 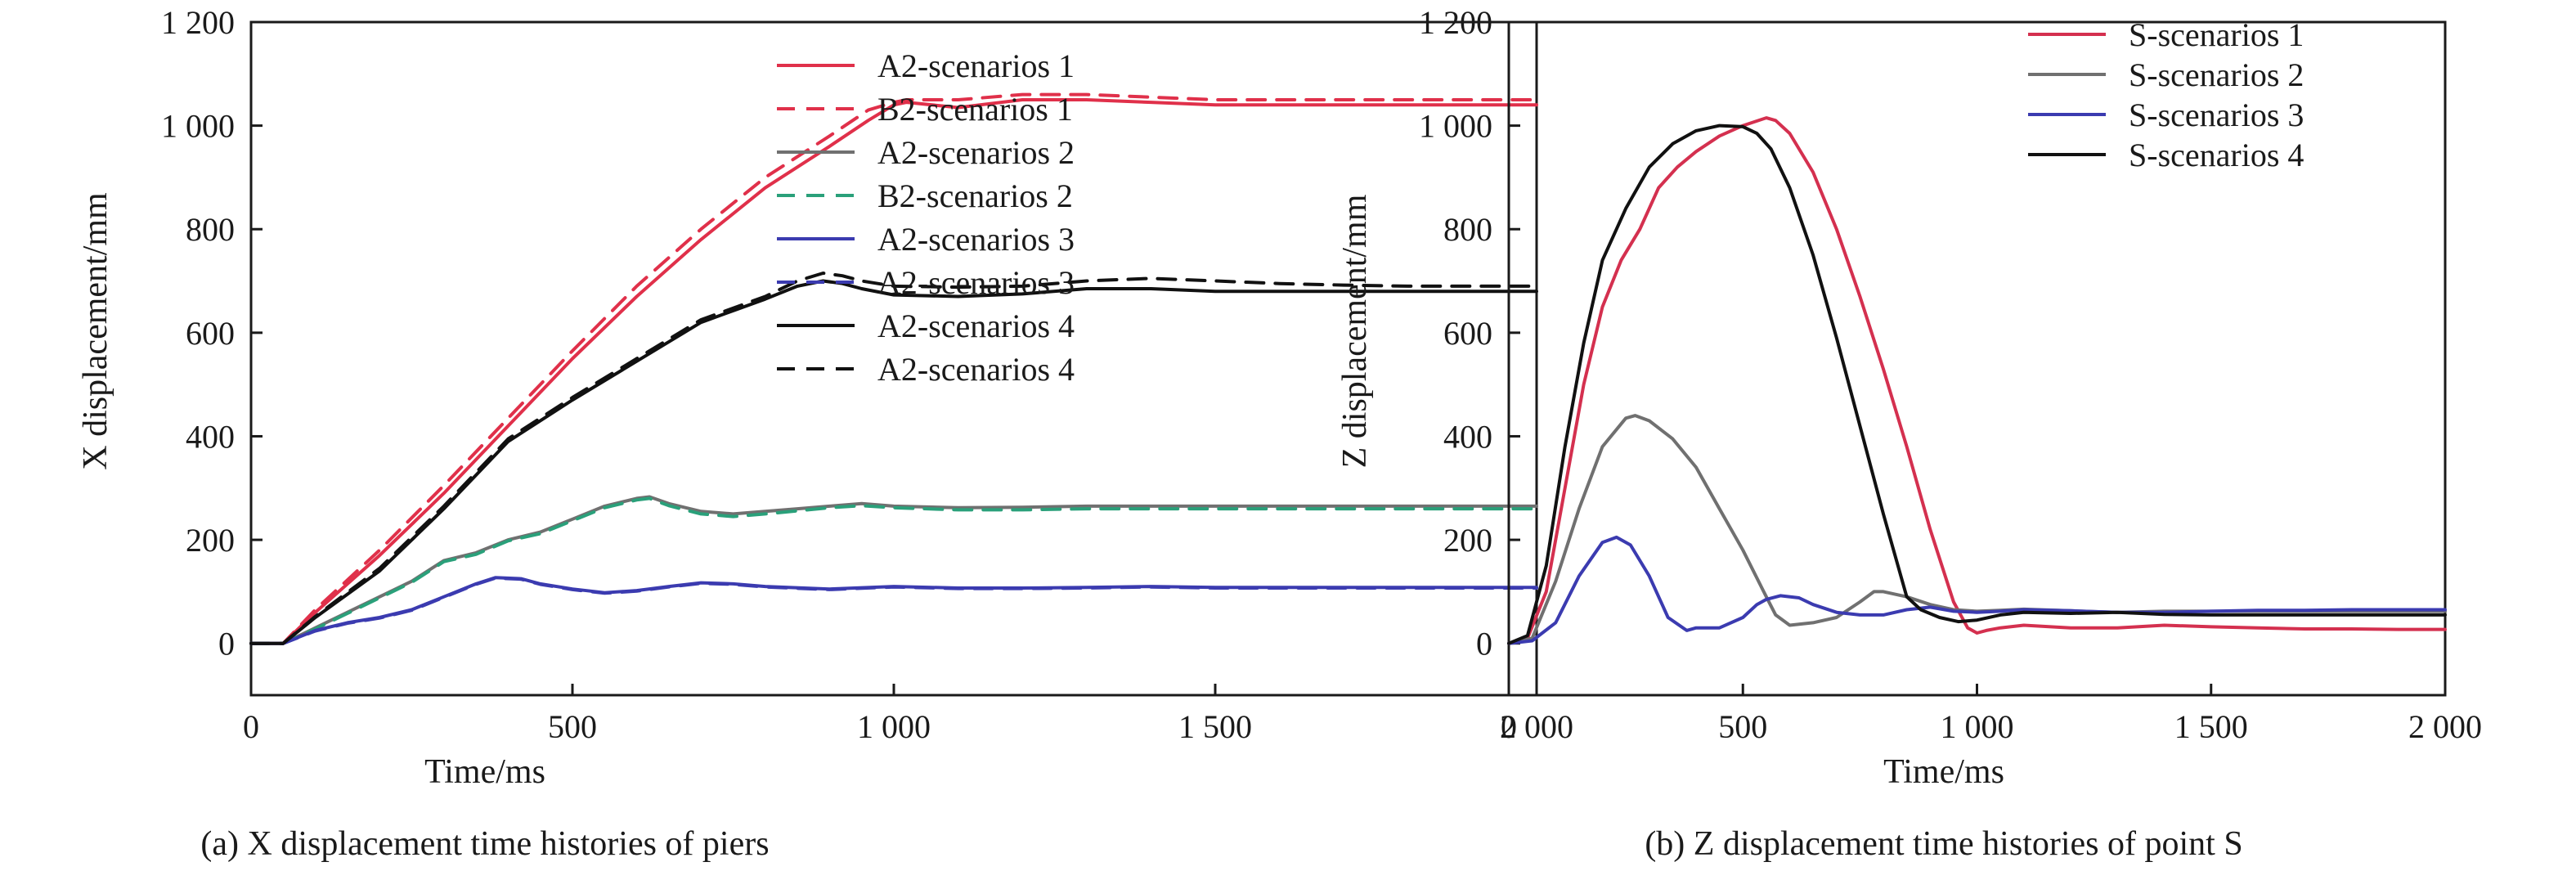 I want to click on legend-label: S-scenarios 2, so click(x=2216, y=74).